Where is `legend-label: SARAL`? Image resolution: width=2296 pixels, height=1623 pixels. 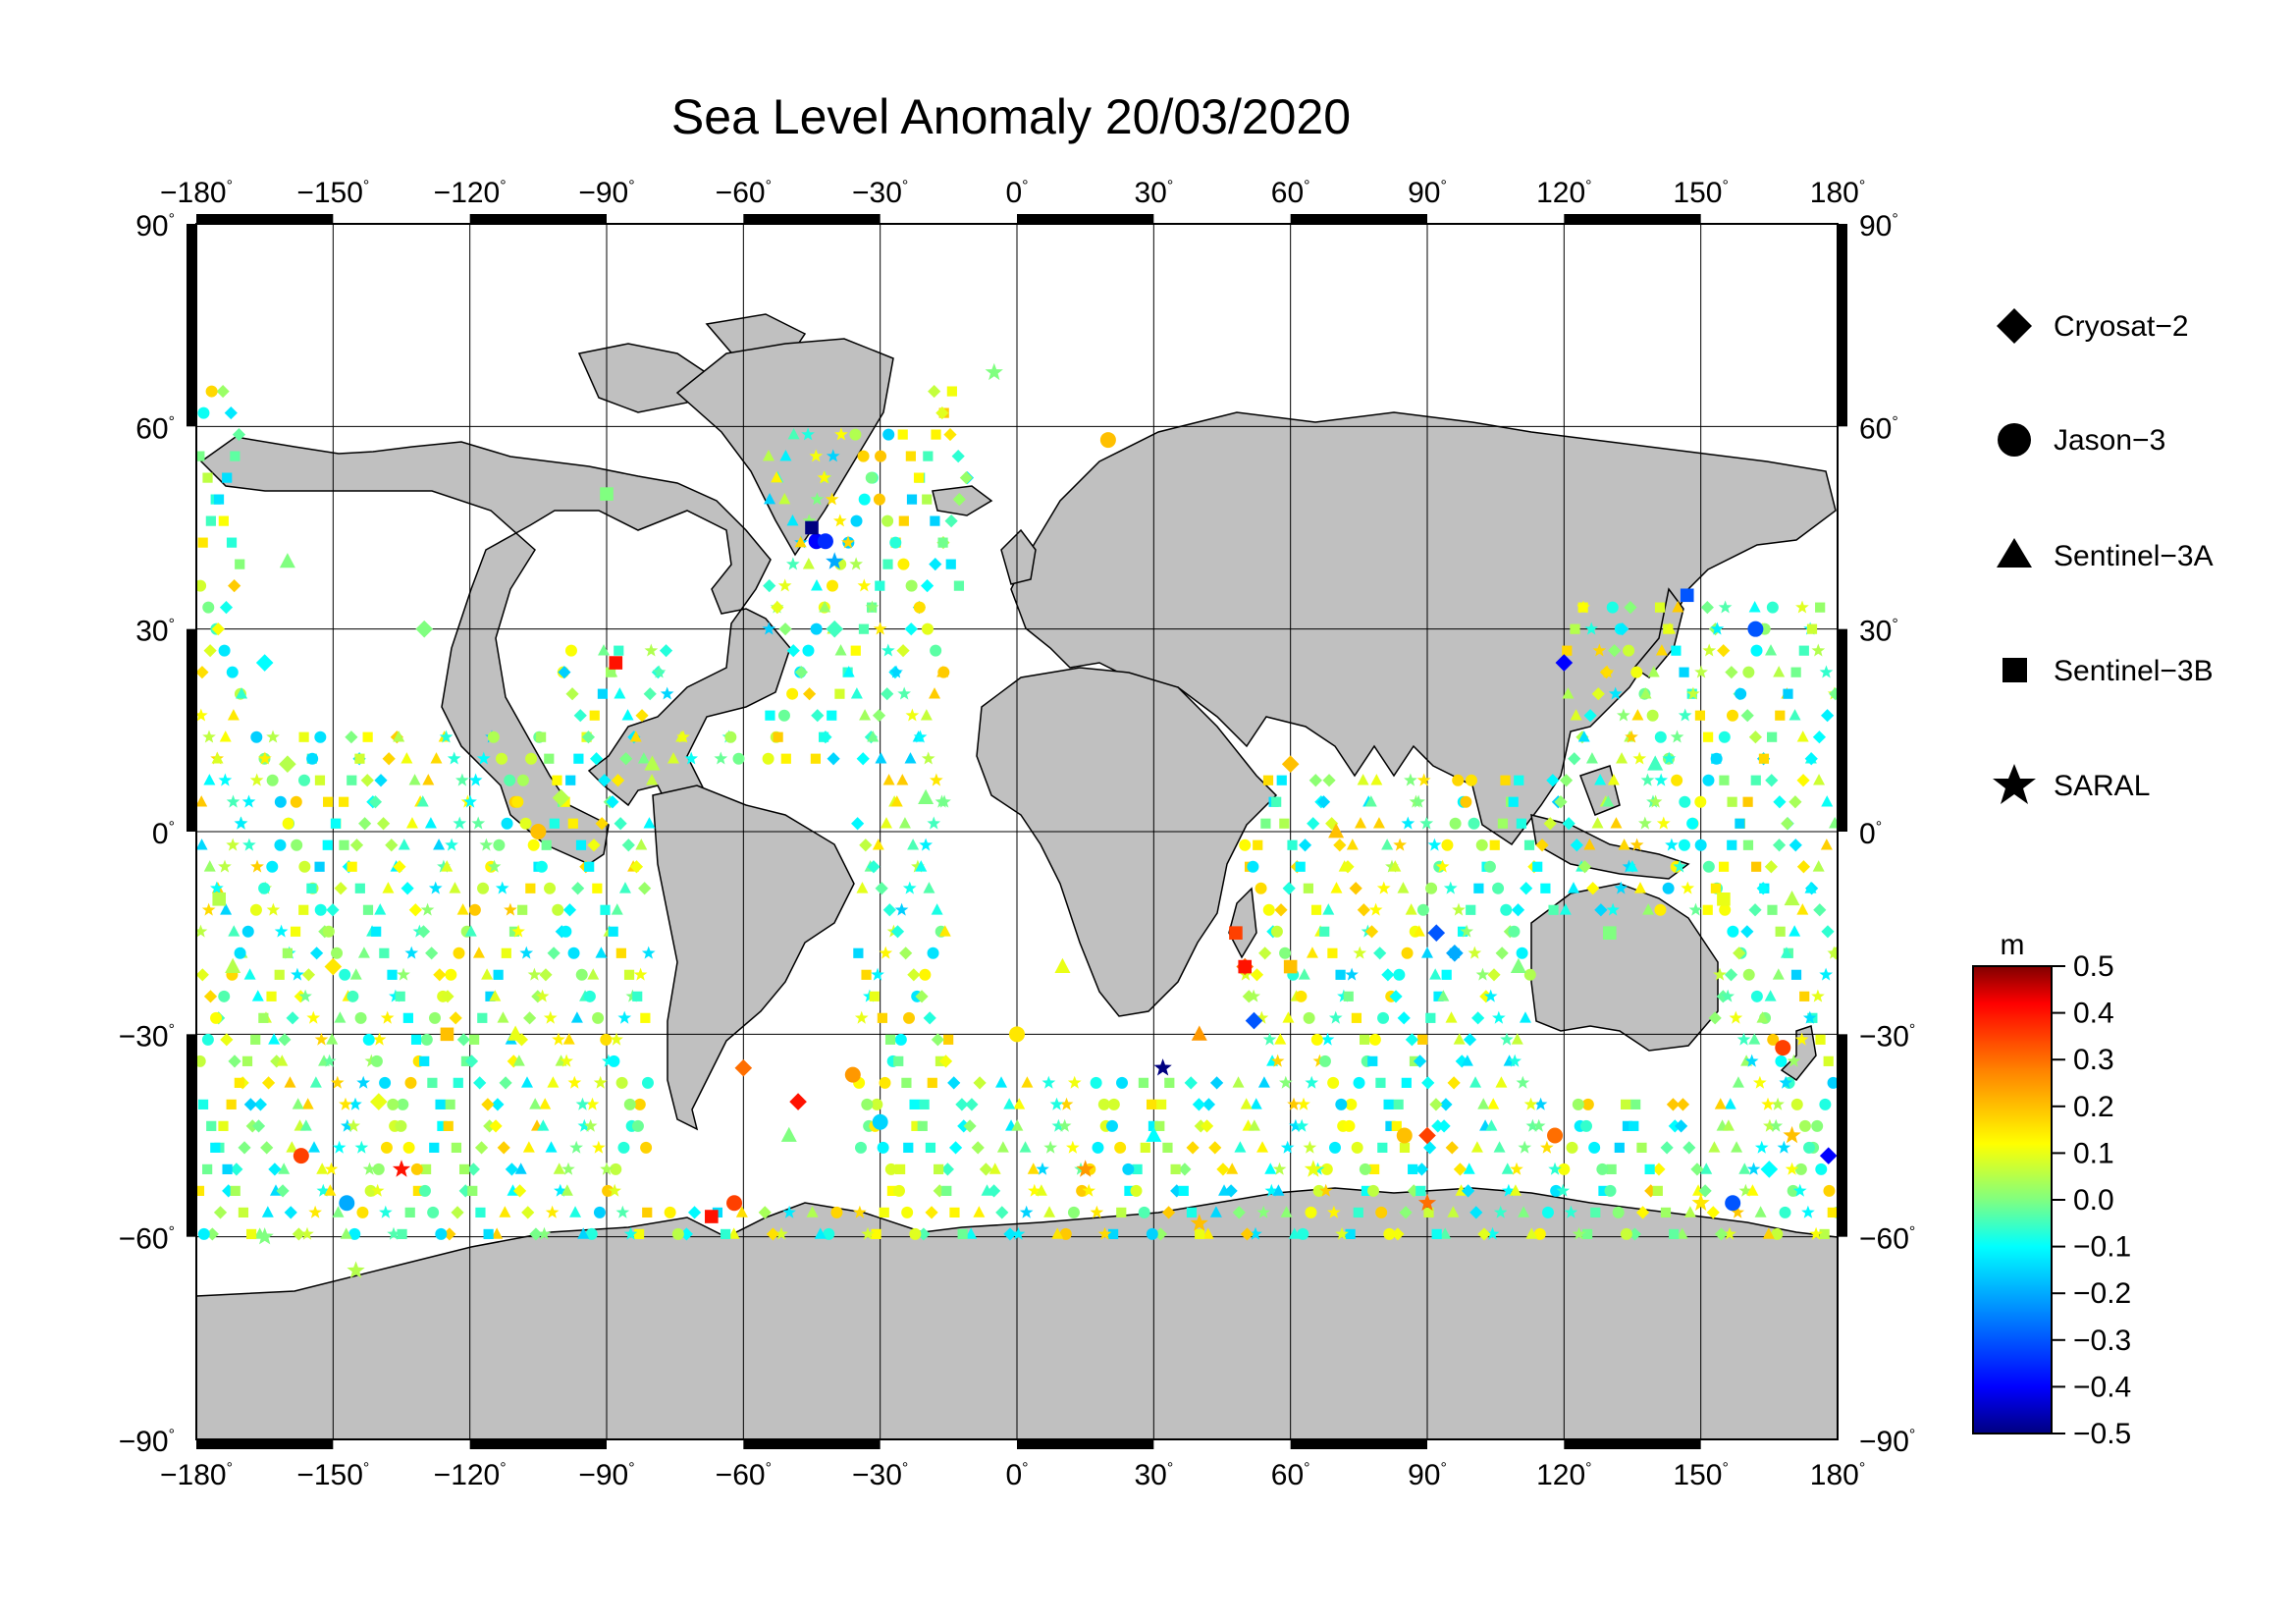 legend-label: SARAL is located at coordinates (2102, 786).